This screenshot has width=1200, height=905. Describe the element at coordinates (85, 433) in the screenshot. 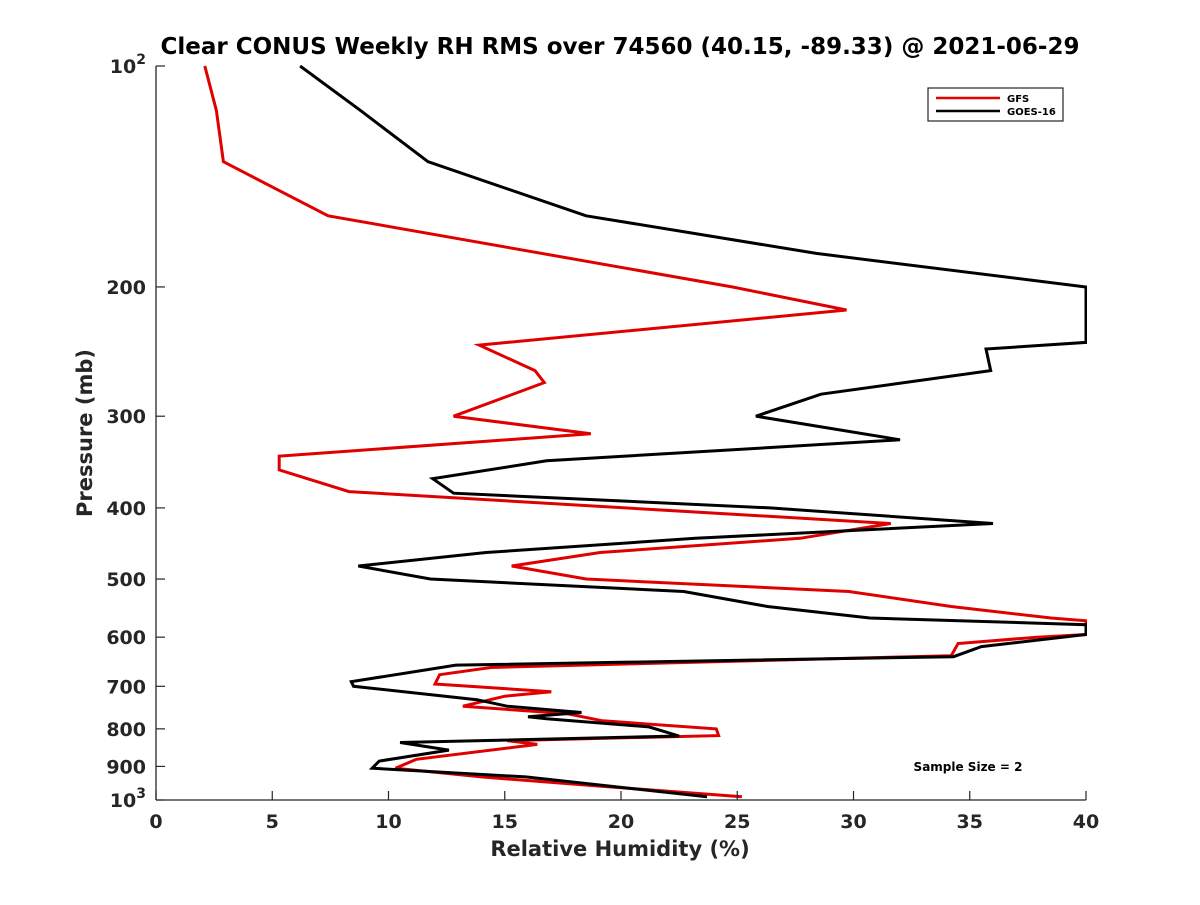

I see `y-axis-label: Pressure (mb)` at that location.